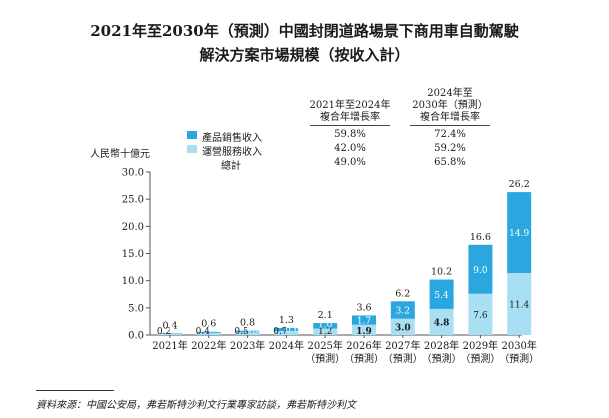  What do you see at coordinates (133, 281) in the screenshot?
I see `y-tick-label: 10.0` at bounding box center [133, 281].